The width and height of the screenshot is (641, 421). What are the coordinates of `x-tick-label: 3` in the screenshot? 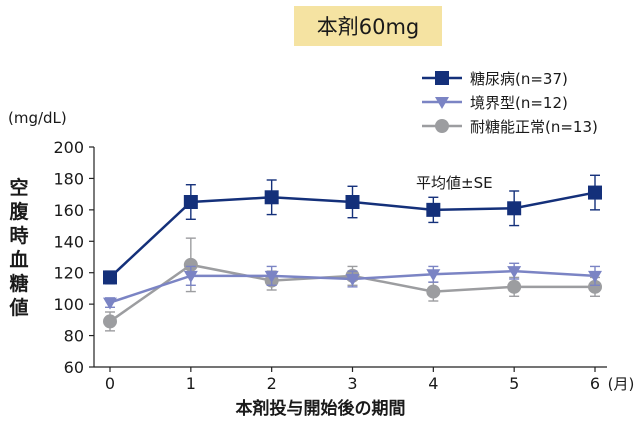 It's located at (352, 383).